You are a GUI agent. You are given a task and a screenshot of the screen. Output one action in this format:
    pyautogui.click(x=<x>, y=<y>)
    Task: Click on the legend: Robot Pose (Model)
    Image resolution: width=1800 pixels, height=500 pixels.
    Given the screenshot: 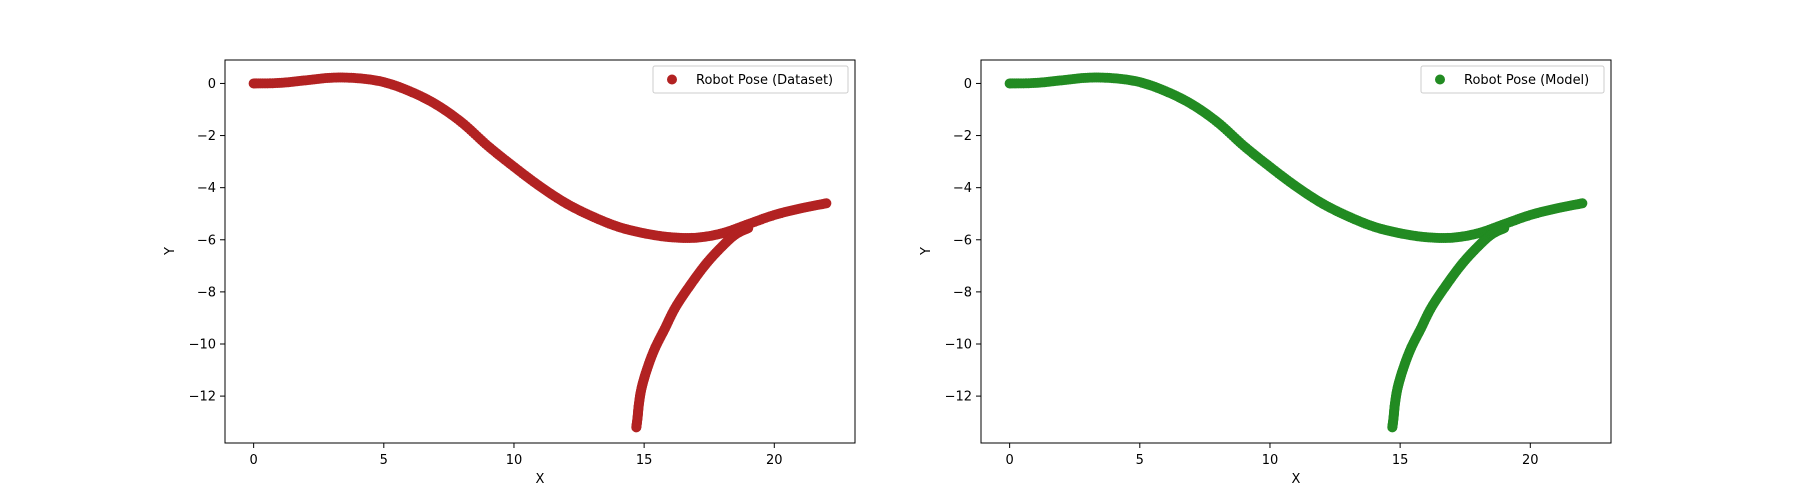 What is the action you would take?
    pyautogui.click(x=1512, y=79)
    